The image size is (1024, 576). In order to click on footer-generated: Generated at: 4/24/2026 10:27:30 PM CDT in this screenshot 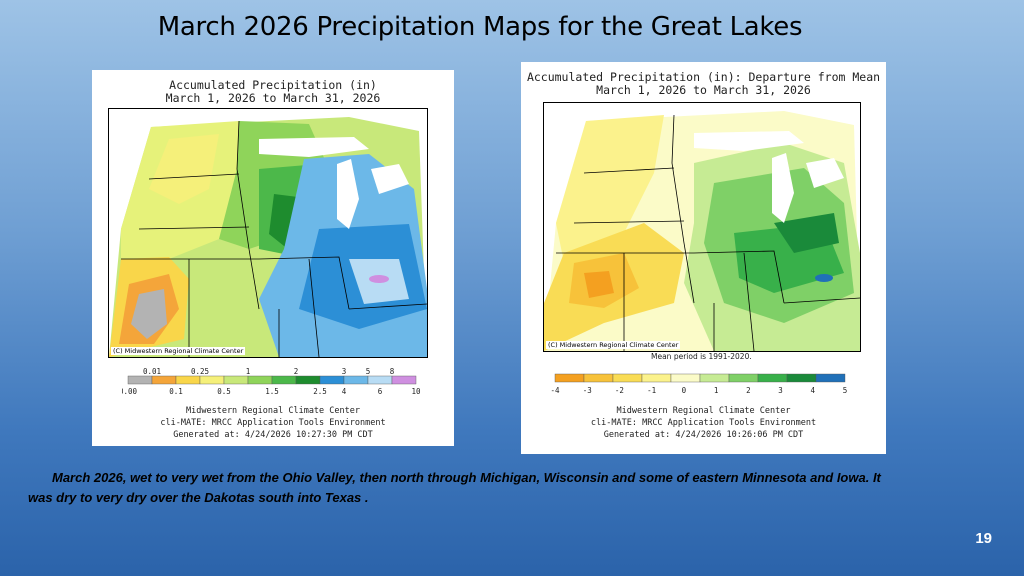, I will do `click(273, 435)`.